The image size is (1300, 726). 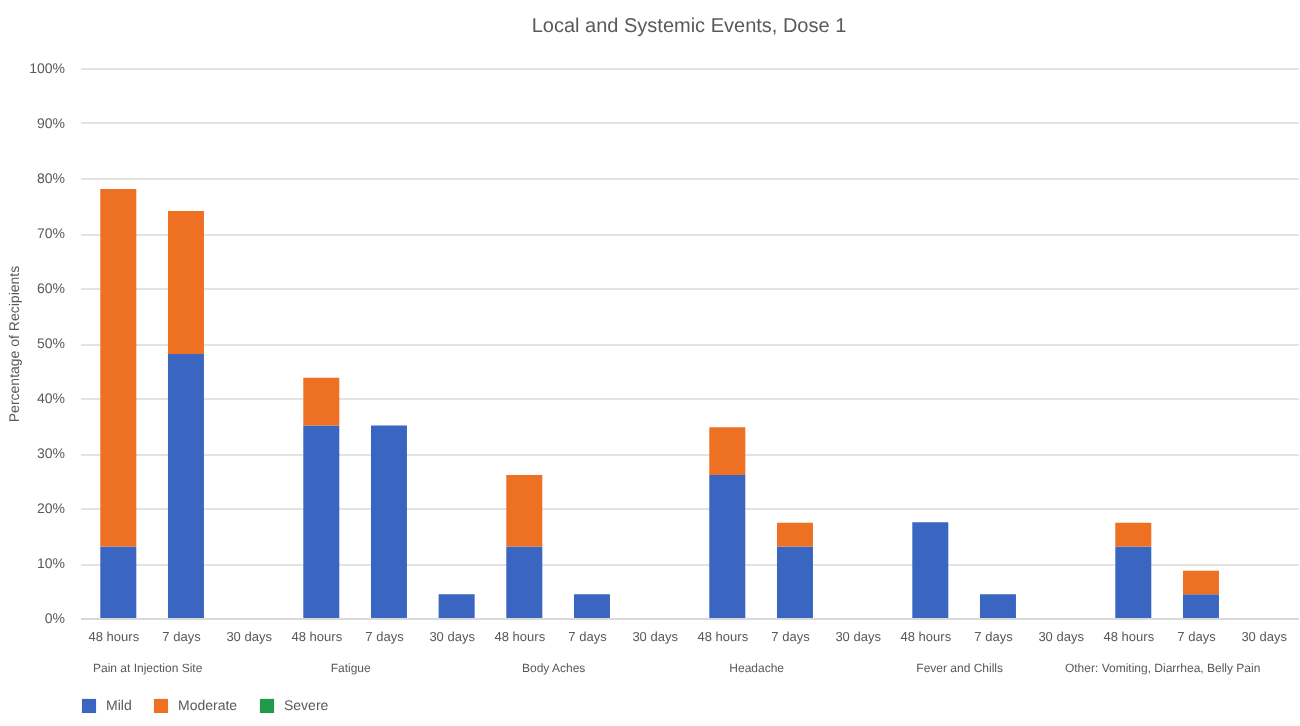 What do you see at coordinates (689, 27) in the screenshot?
I see `chart-title: Local and Systemic Events, Dose 1` at bounding box center [689, 27].